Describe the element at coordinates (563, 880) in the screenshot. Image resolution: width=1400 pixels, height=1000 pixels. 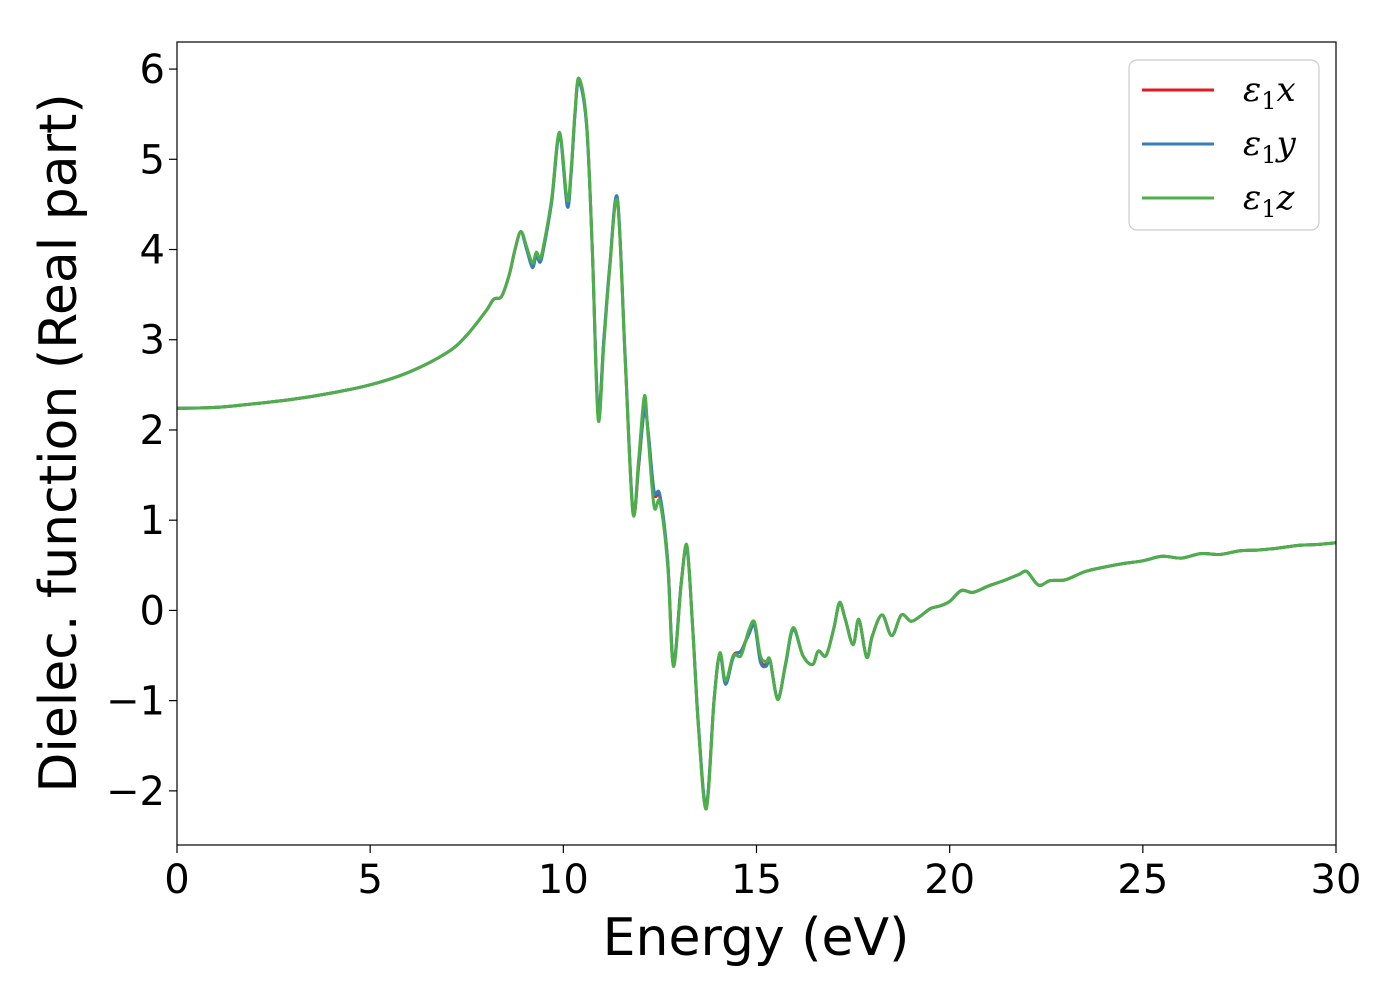
I see `x-tick-label: 10` at that location.